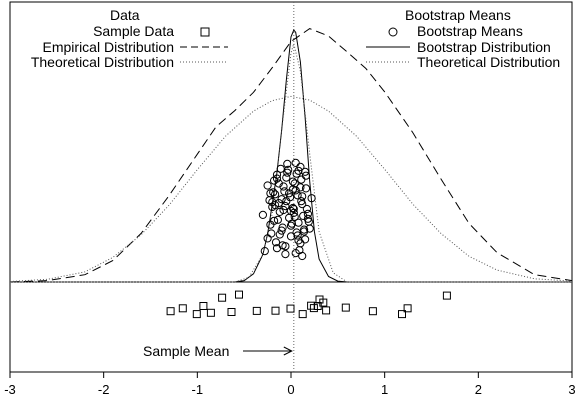 The width and height of the screenshot is (582, 400). What do you see at coordinates (288, 351) in the screenshot?
I see `sample-mean-arrow-head` at bounding box center [288, 351].